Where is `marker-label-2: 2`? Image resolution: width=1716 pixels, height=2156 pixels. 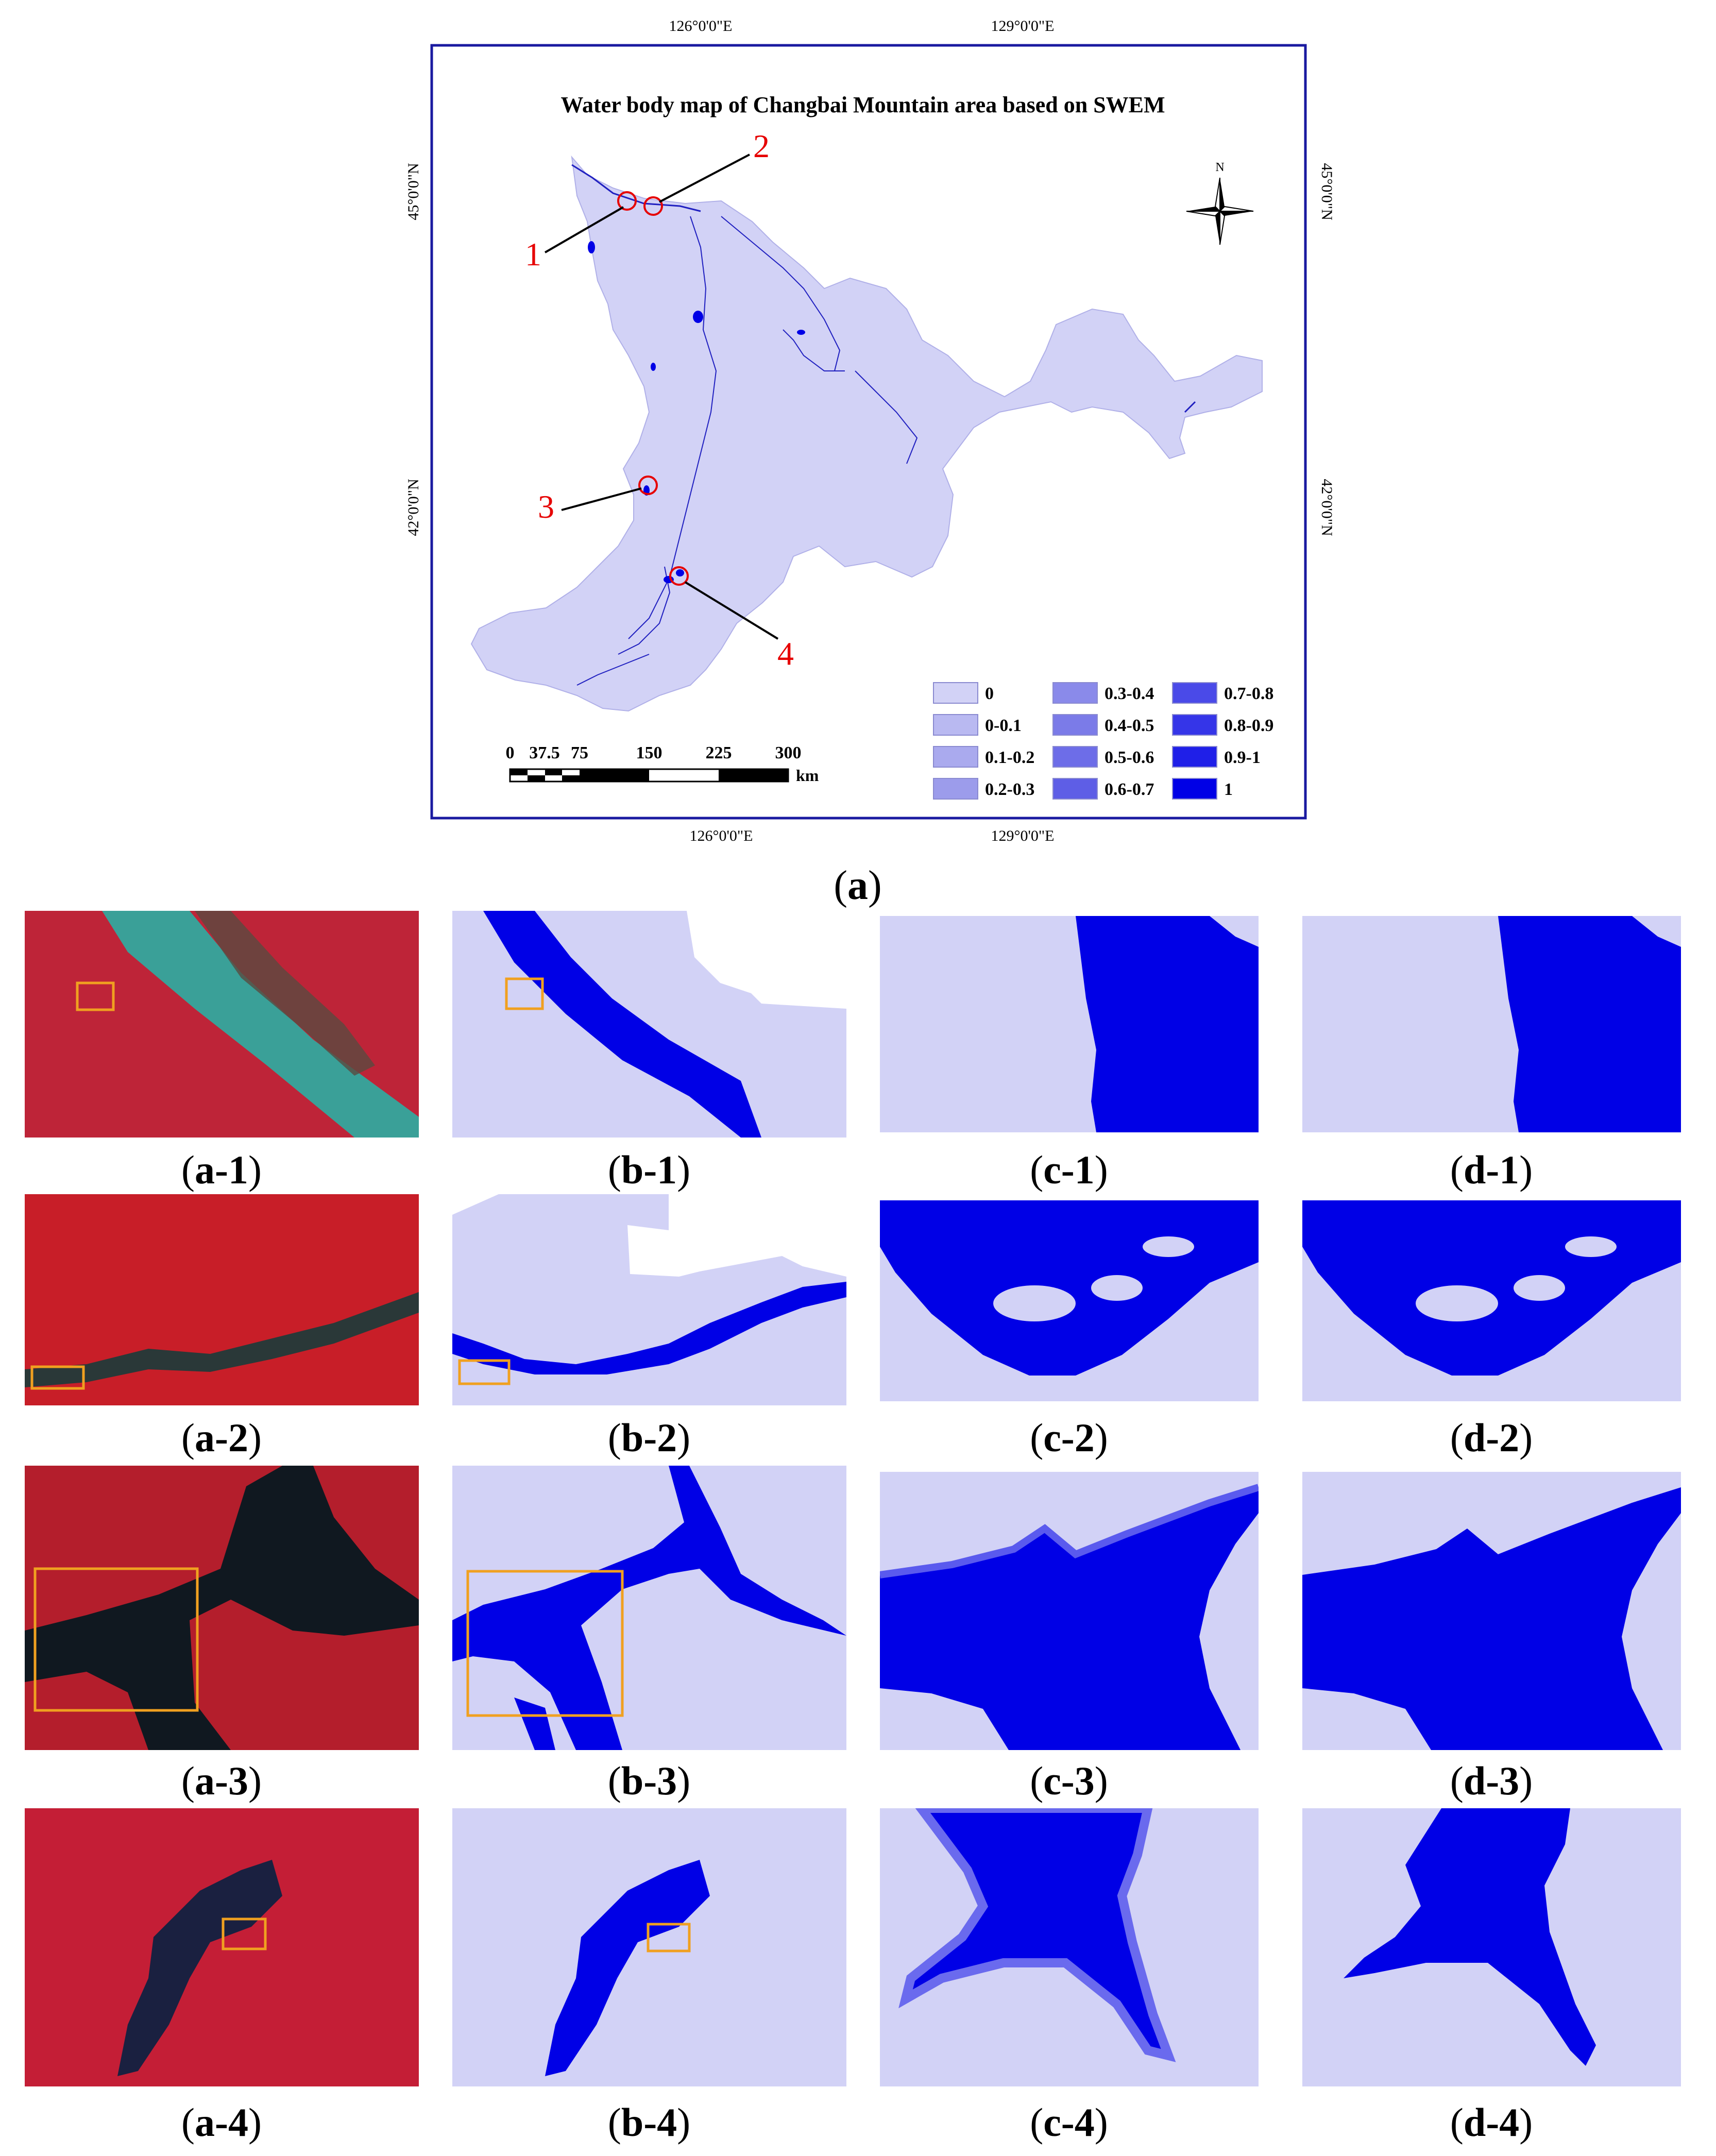
marker-label-2: 2 is located at coordinates (761, 146).